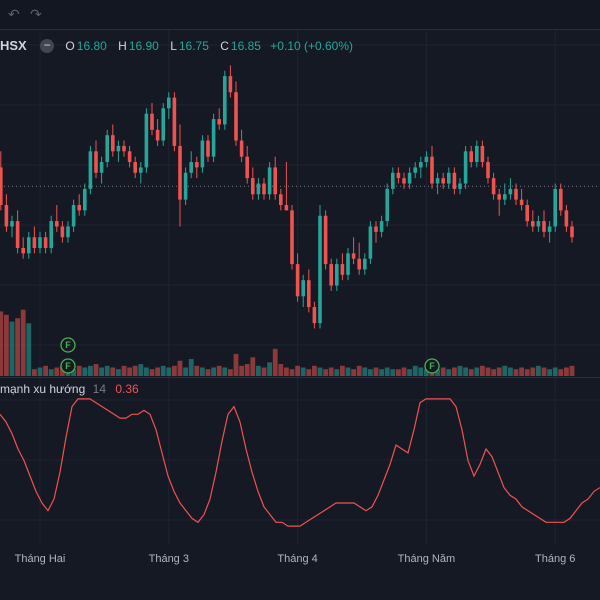  What do you see at coordinates (36, 14) in the screenshot?
I see `redo-icon: ↷` at bounding box center [36, 14].